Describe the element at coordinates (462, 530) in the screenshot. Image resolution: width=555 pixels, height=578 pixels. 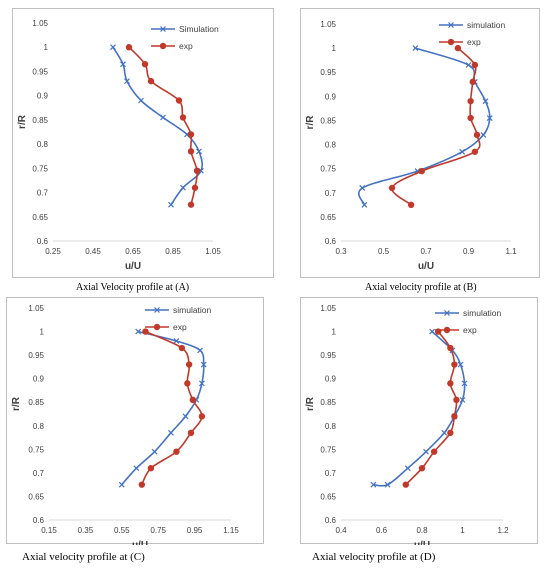
I see `x-tick-label: 1` at that location.